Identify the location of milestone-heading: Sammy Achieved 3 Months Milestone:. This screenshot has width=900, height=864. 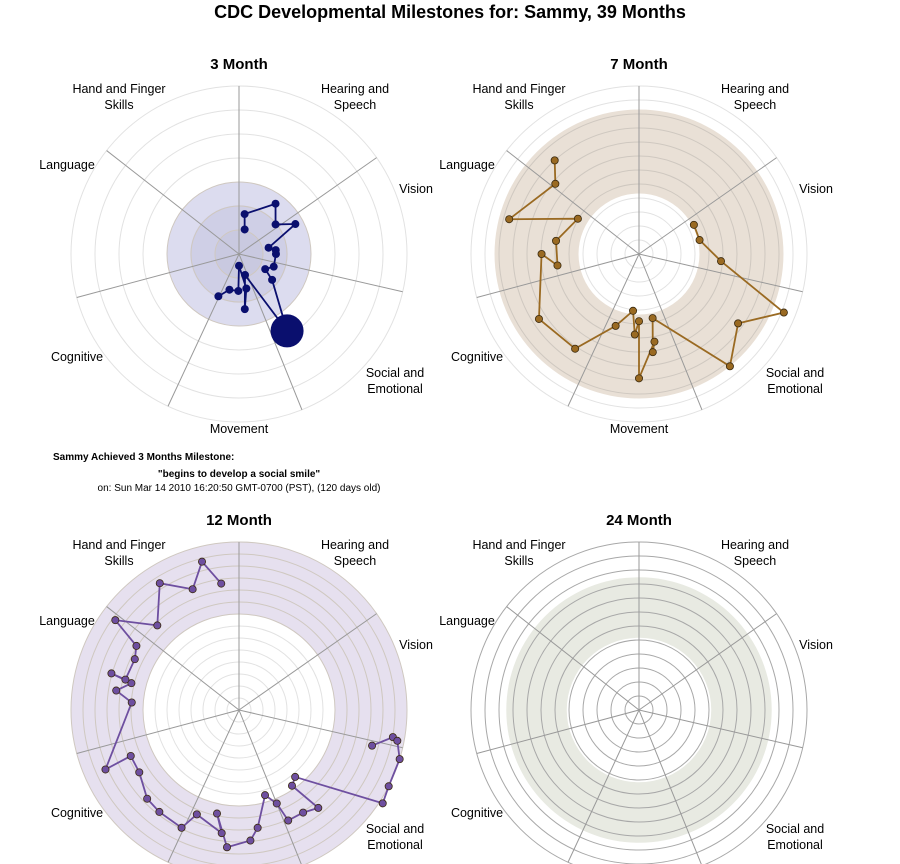
(144, 457).